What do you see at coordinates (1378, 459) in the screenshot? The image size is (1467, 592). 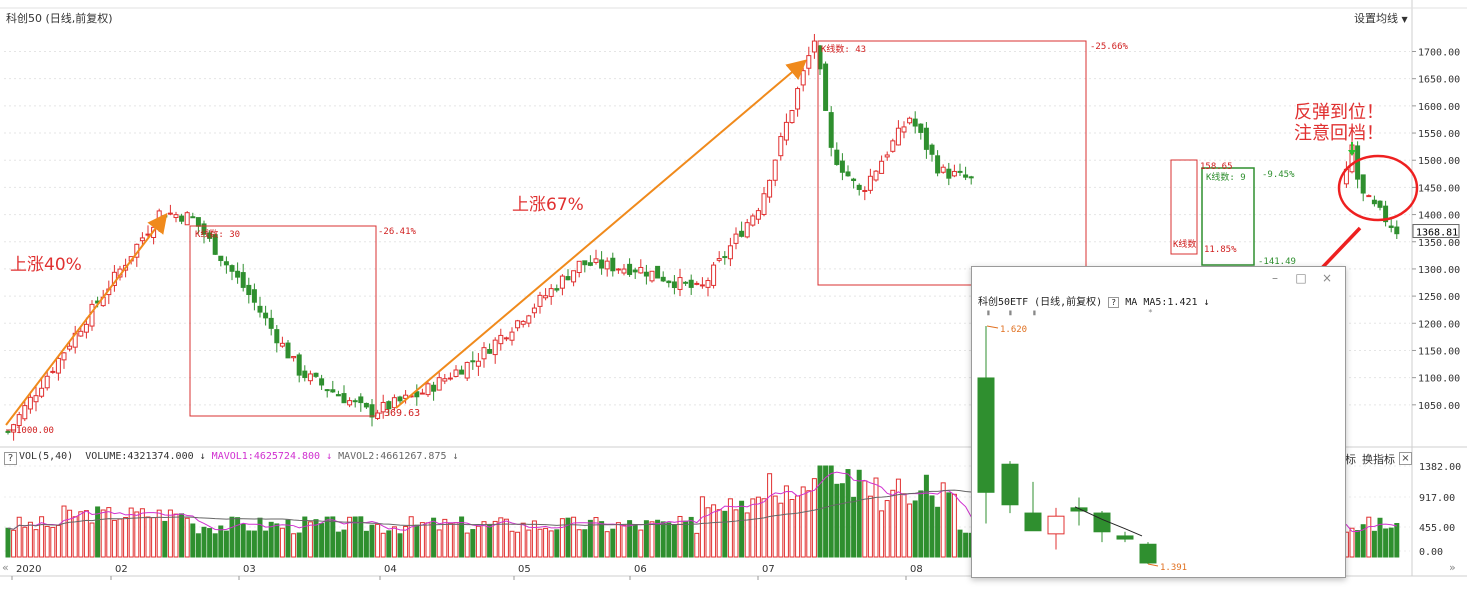 I see `switch-indicator-button: 换指标` at bounding box center [1378, 459].